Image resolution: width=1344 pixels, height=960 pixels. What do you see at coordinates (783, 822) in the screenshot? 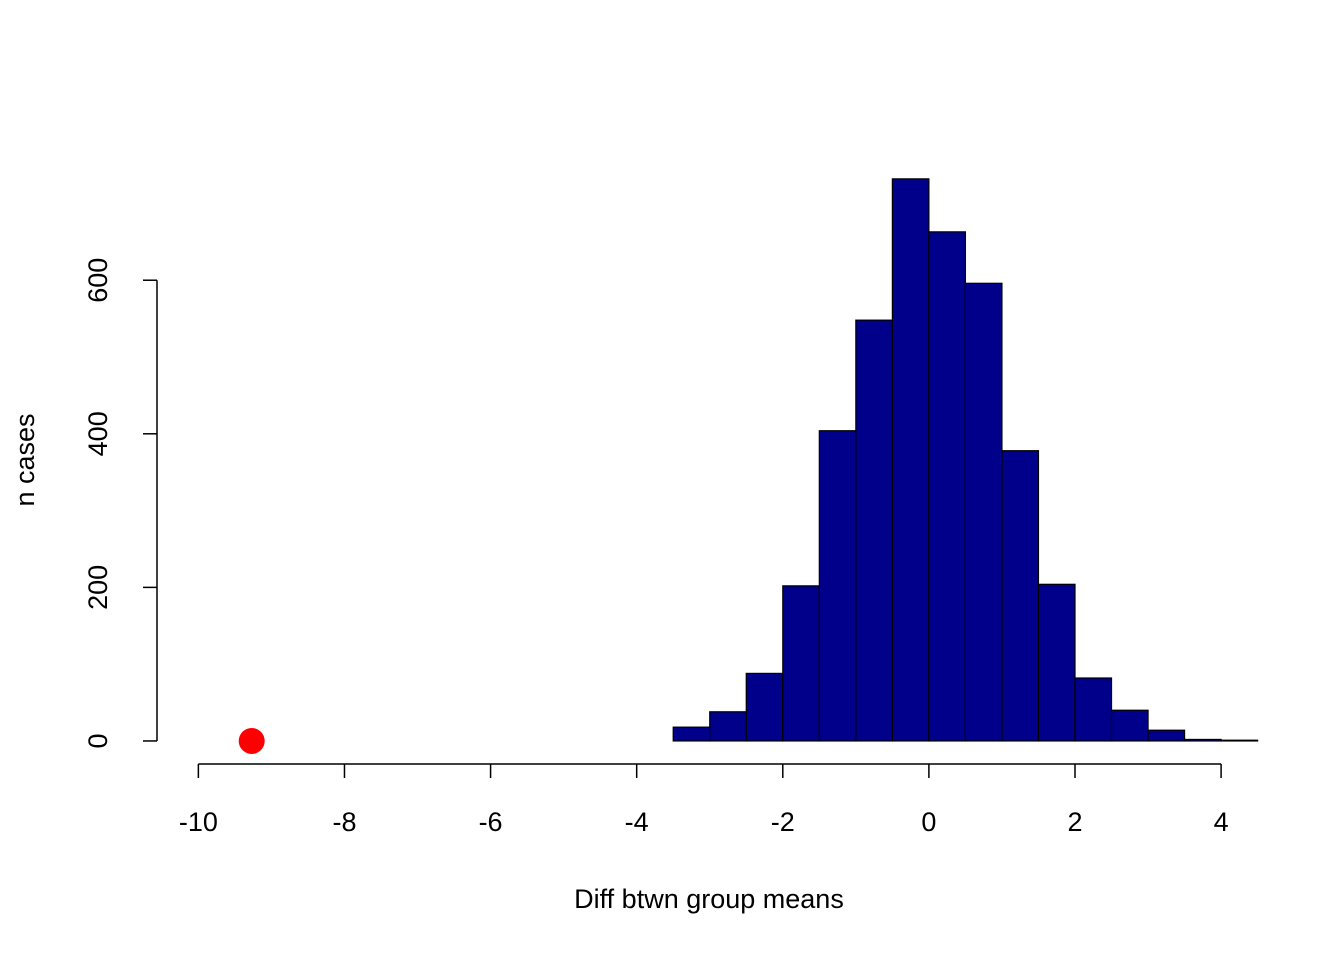
I see `x-tick-label: -2` at bounding box center [783, 822].